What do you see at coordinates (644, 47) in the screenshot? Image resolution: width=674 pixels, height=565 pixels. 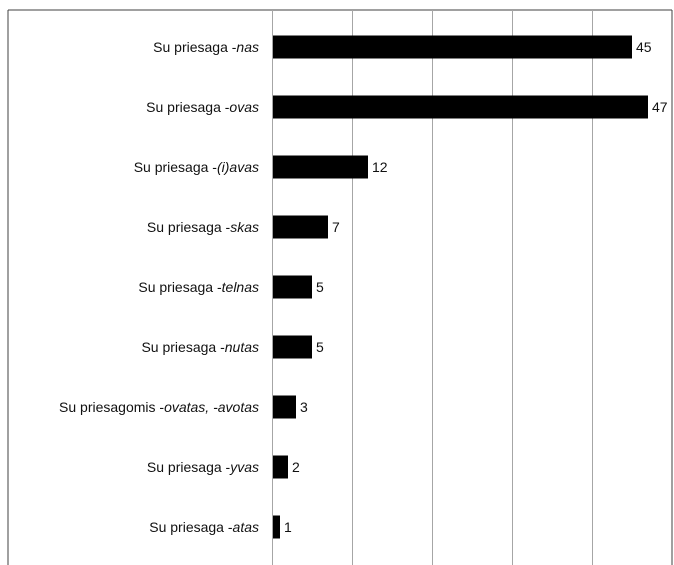 I see `data-label: 45` at bounding box center [644, 47].